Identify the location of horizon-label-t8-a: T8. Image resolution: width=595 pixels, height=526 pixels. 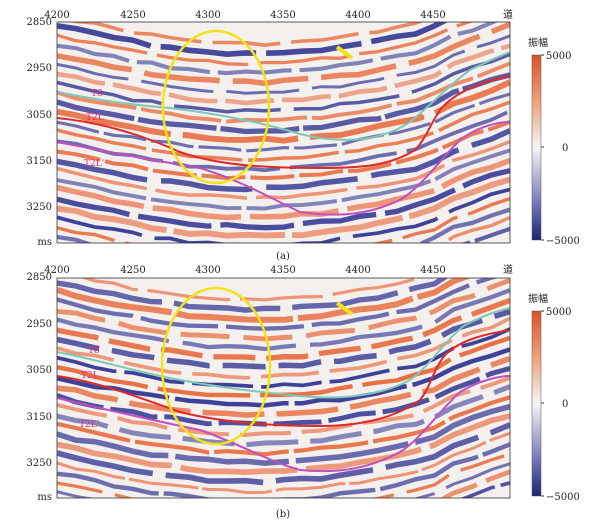
(97, 94).